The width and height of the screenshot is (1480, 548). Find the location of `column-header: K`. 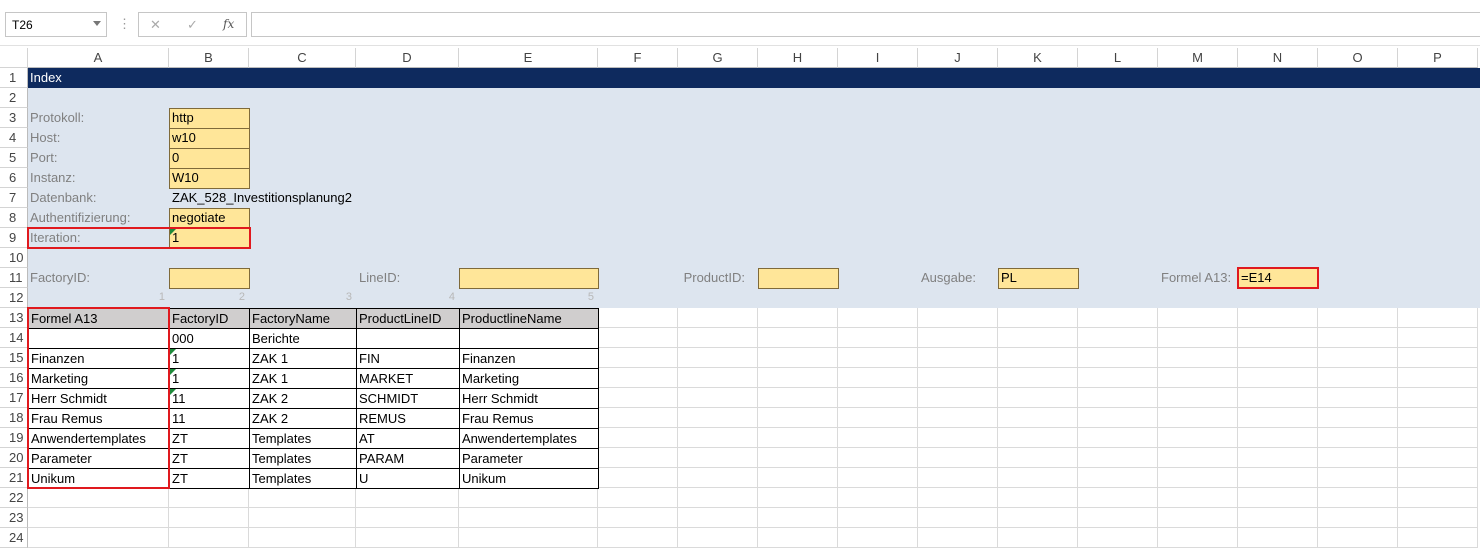

column-header: K is located at coordinates (1038, 58).